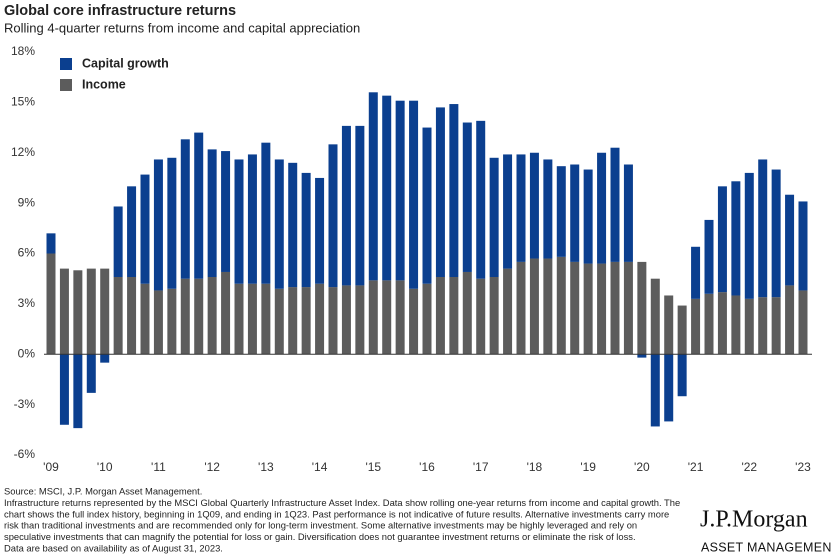  Describe the element at coordinates (373, 467) in the screenshot. I see `x-tick-label: '15` at that location.